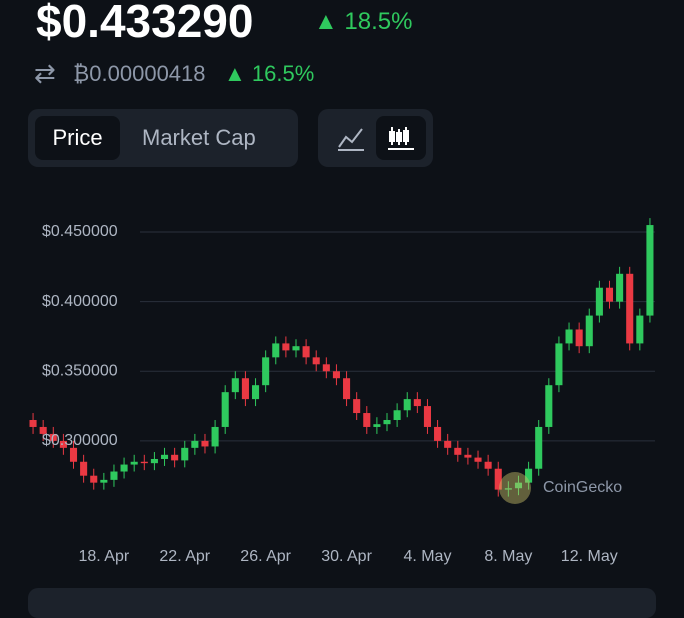  What do you see at coordinates (342, 603) in the screenshot?
I see `bottom-panel` at bounding box center [342, 603].